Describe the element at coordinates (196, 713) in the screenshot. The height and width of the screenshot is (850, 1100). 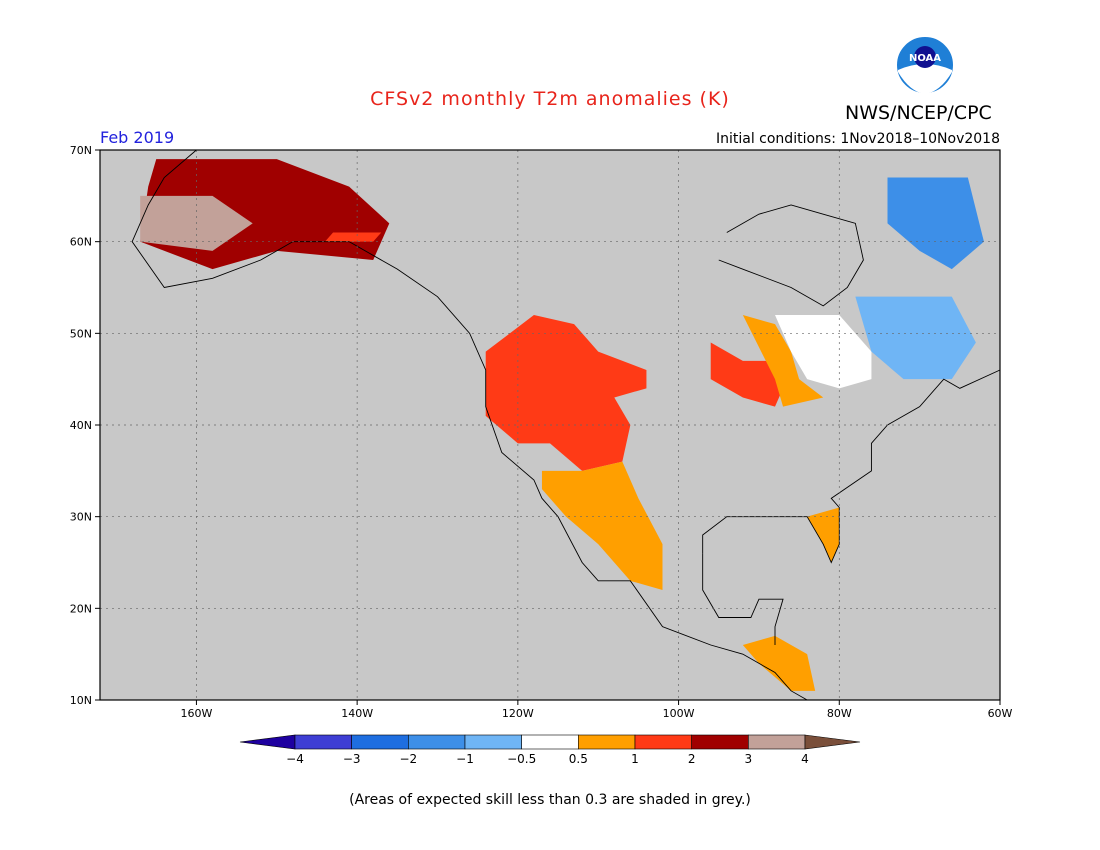
I see `lon-tick-label: 160W` at that location.